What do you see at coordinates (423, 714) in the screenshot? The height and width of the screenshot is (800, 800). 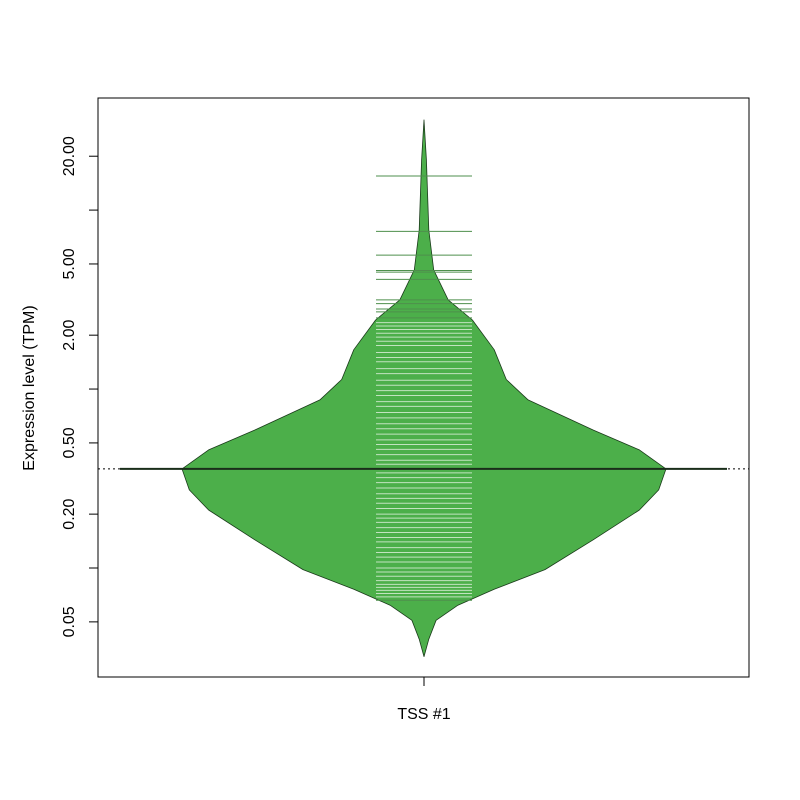 I see `x-tick-label: TSS #1` at bounding box center [423, 714].